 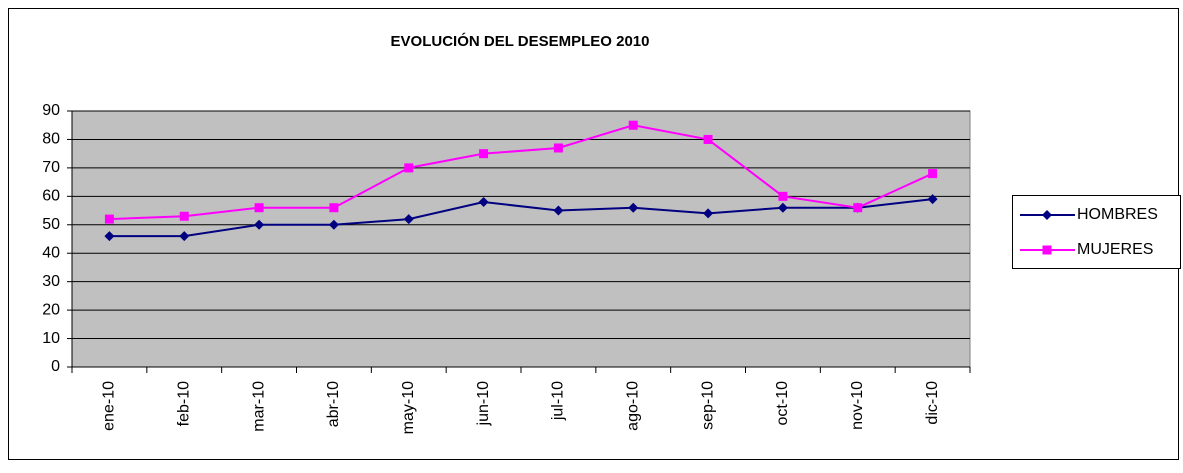 What do you see at coordinates (258, 406) in the screenshot?
I see `x-tick-label: mar-10` at bounding box center [258, 406].